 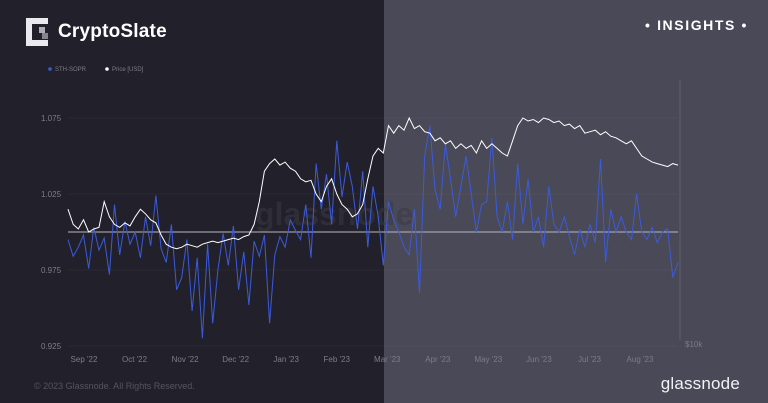 What do you see at coordinates (235, 359) in the screenshot?
I see `x-tick-label: Dec '22` at bounding box center [235, 359].